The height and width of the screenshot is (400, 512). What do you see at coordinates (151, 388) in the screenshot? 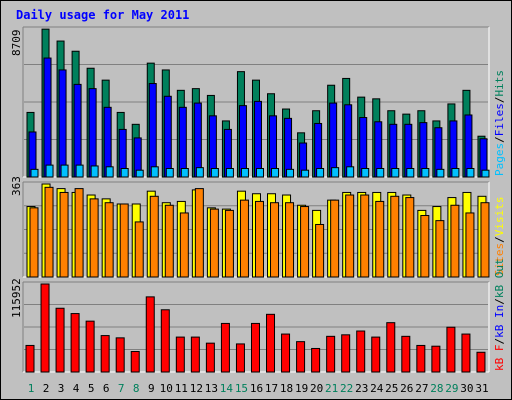
I see `day-label-9: 9` at bounding box center [151, 388].